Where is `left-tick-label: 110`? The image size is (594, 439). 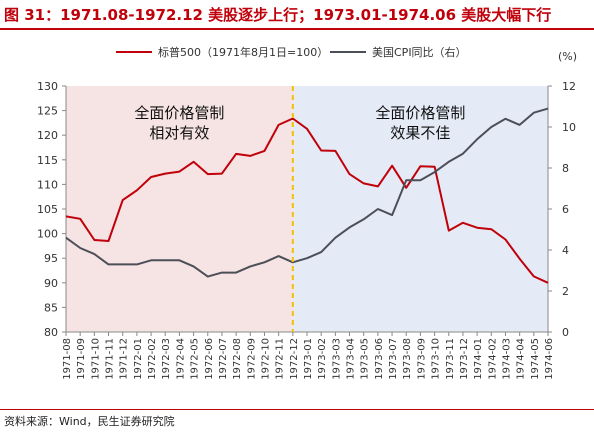
left-tick-label: 110 is located at coordinates (47, 184).